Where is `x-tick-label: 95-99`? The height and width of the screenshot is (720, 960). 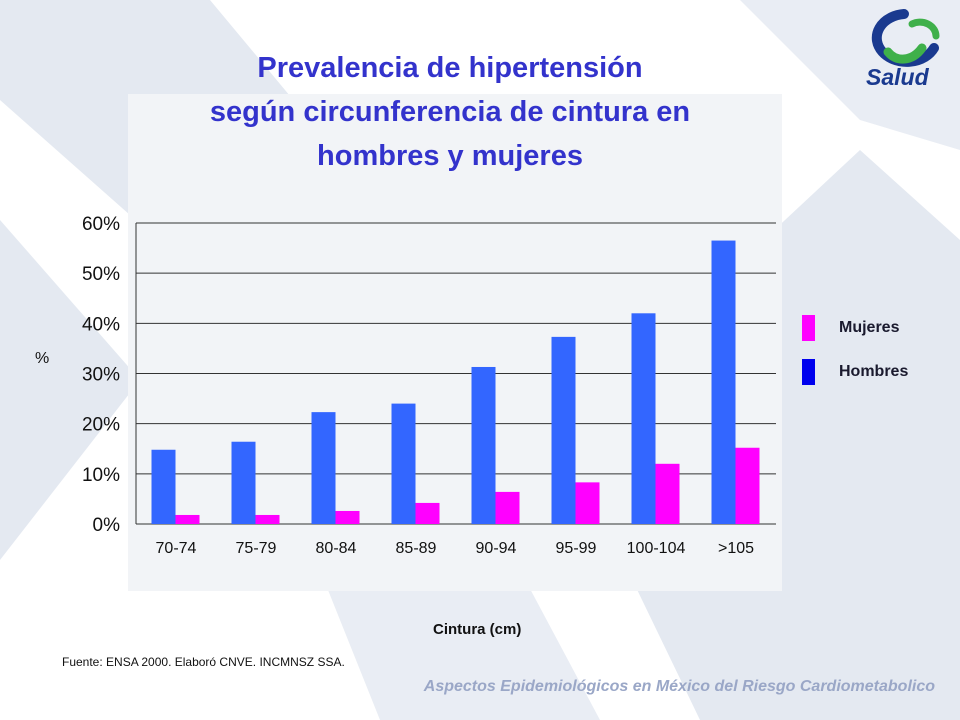
x-tick-label: 95-99 is located at coordinates (576, 548).